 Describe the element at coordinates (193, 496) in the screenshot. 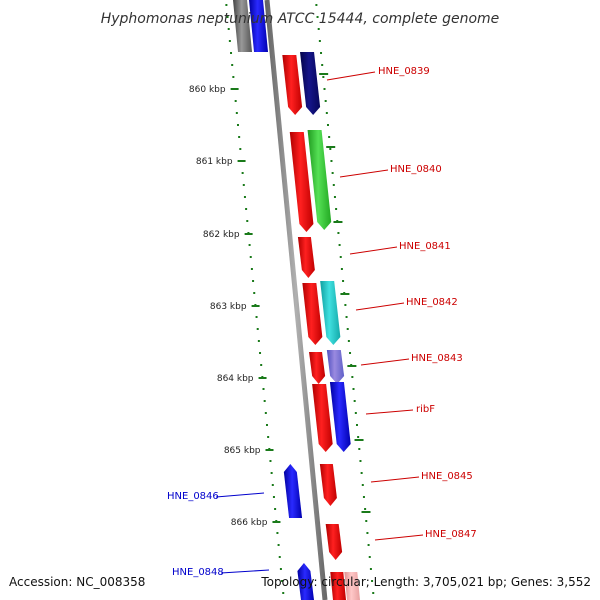

I see `gene-label: HNE_0846` at that location.